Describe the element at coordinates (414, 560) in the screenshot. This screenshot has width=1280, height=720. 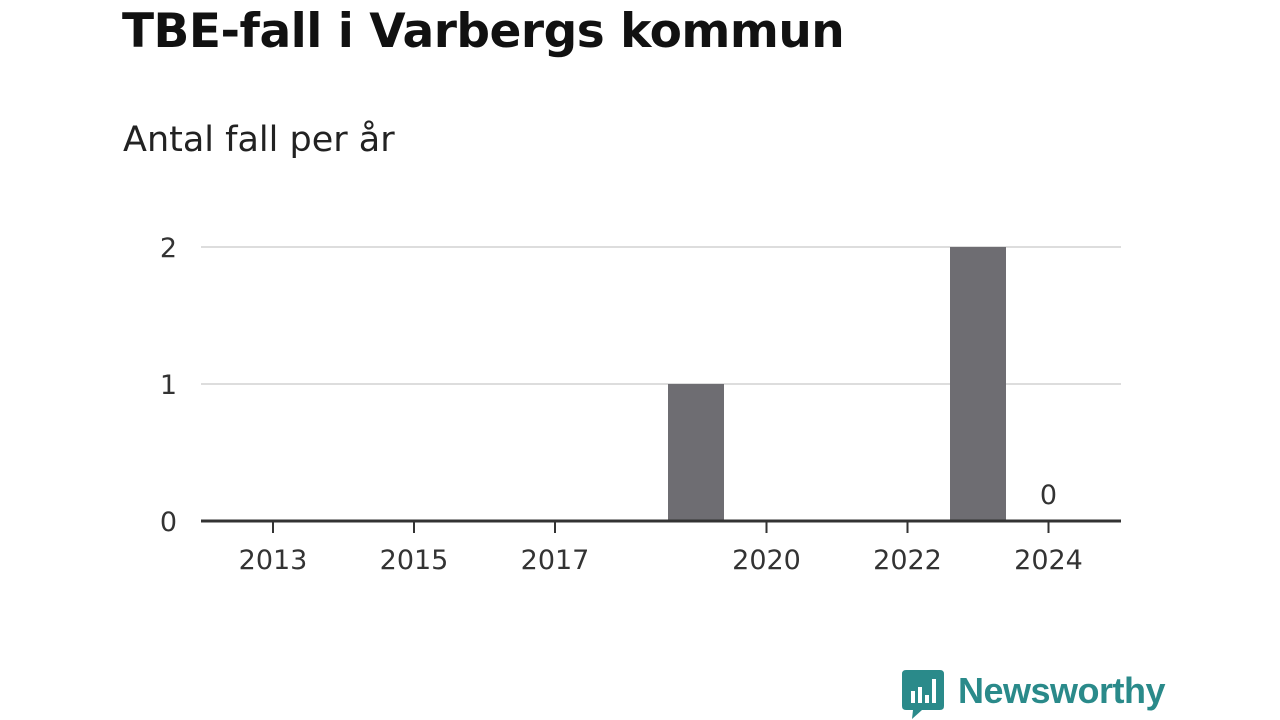
I see `x-tick-label: 2015` at that location.